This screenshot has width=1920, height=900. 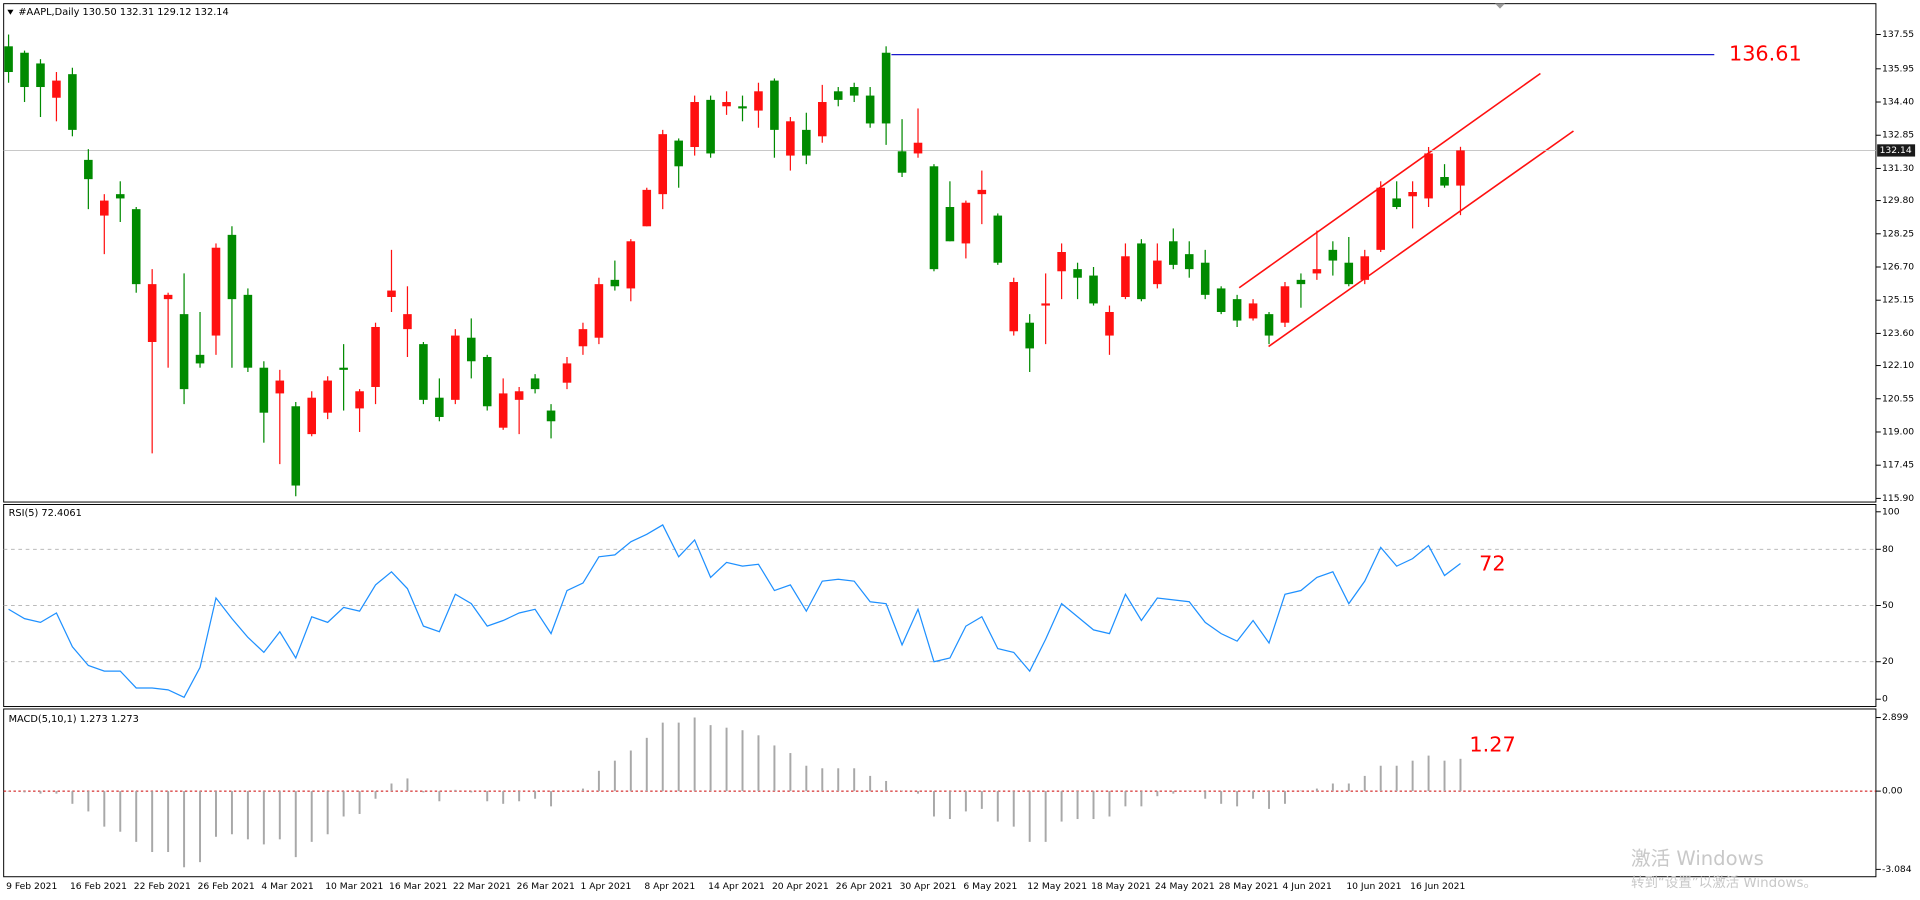 I want to click on y-tick-label: 120.55, so click(x=1898, y=398).